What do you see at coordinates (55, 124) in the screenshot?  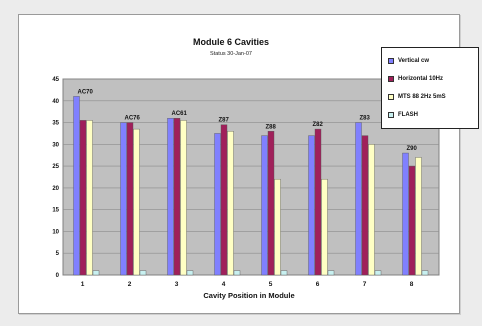 I see `y-tick-label: 35` at bounding box center [55, 124].